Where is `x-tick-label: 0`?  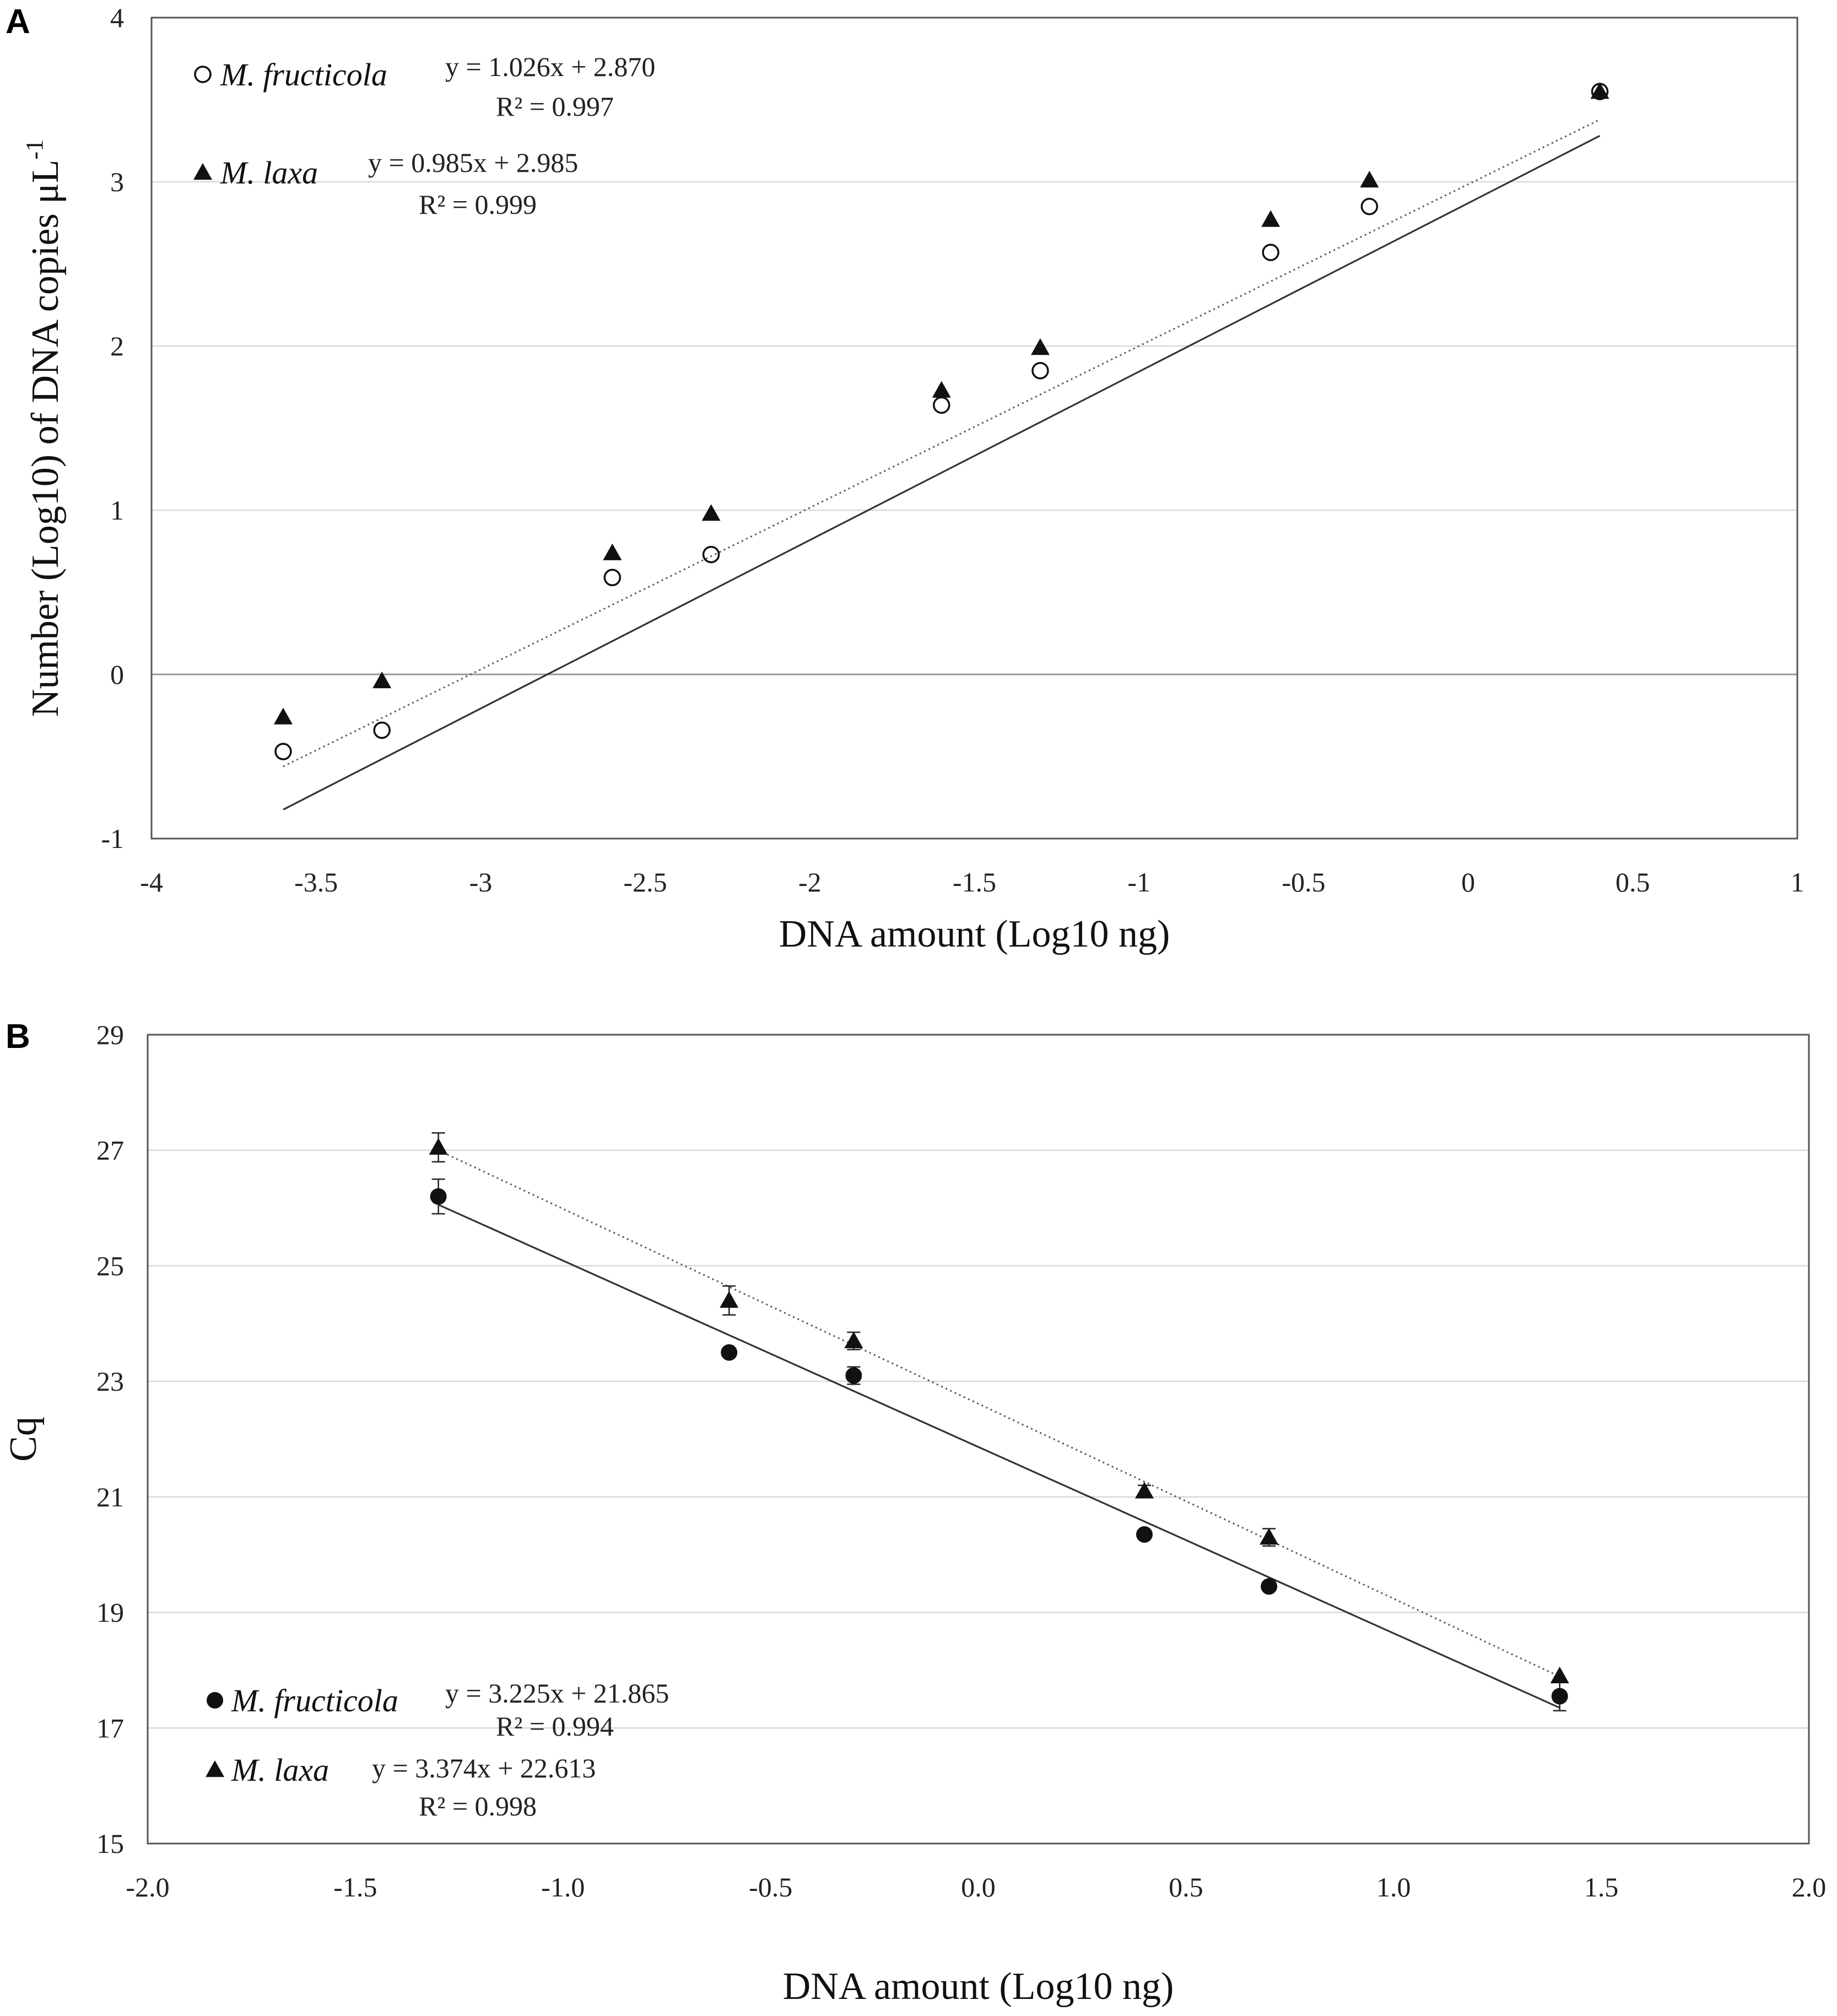
x-tick-label: 0 is located at coordinates (1468, 882).